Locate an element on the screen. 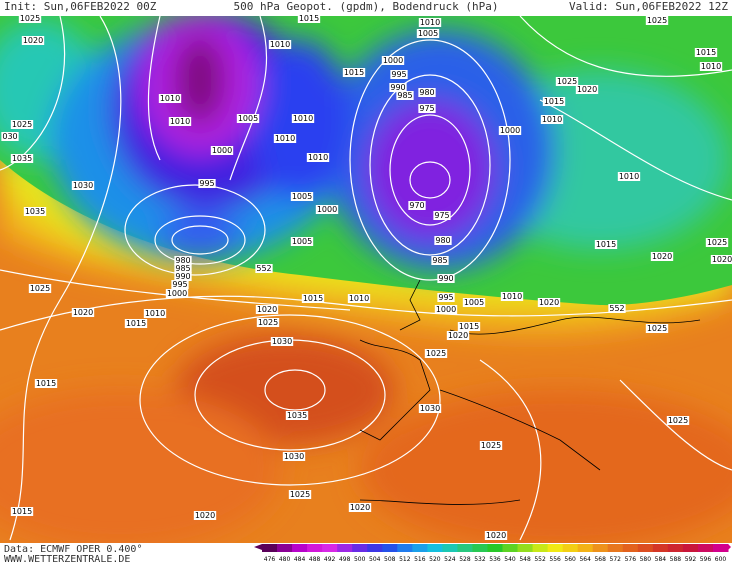 The width and height of the screenshot is (732, 565). isobar-label: 1035 is located at coordinates (35, 211).